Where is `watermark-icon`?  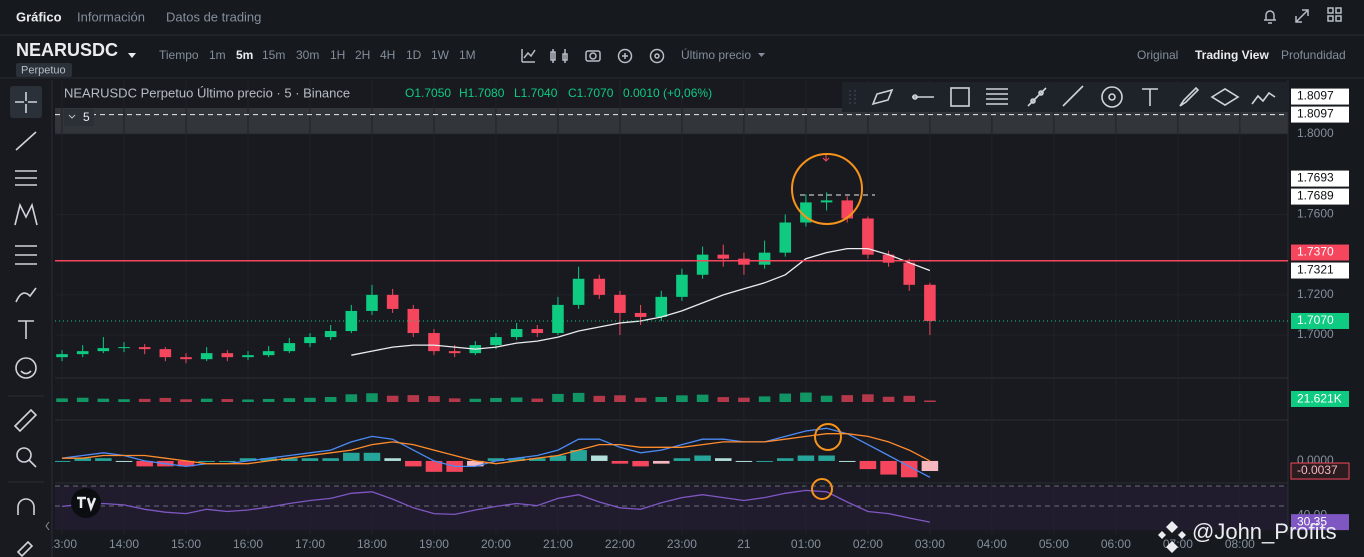 watermark-icon is located at coordinates (1172, 537).